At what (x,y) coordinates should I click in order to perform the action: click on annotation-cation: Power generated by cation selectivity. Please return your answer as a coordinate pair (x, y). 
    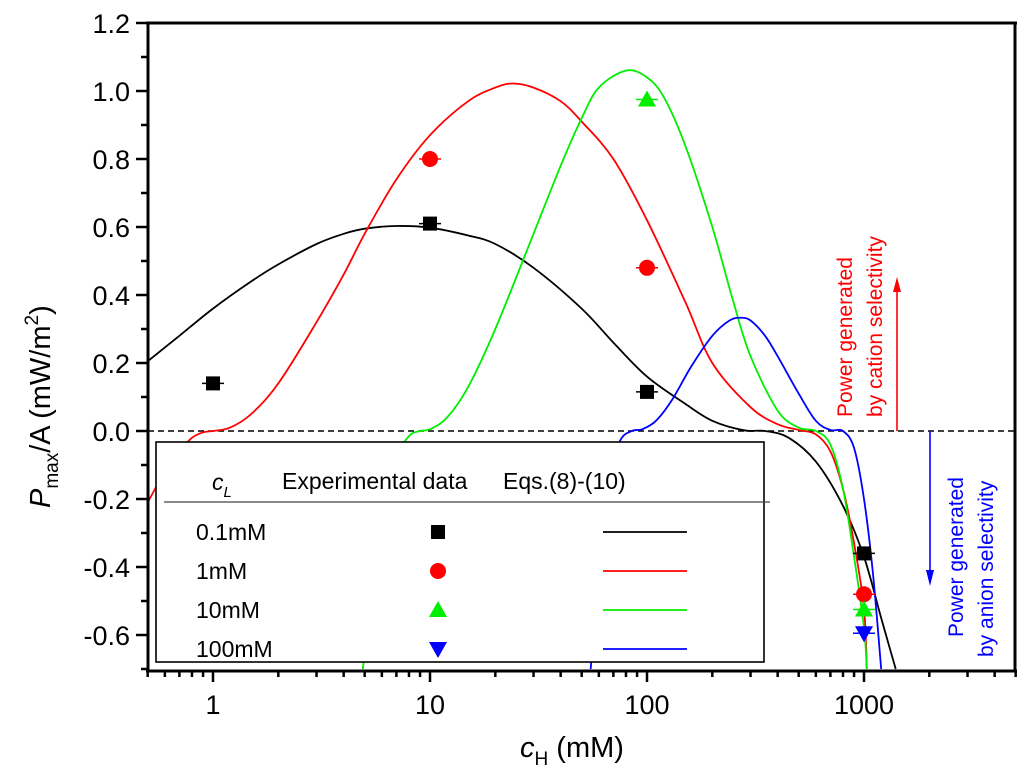
    Looking at the image, I should click on (867, 333).